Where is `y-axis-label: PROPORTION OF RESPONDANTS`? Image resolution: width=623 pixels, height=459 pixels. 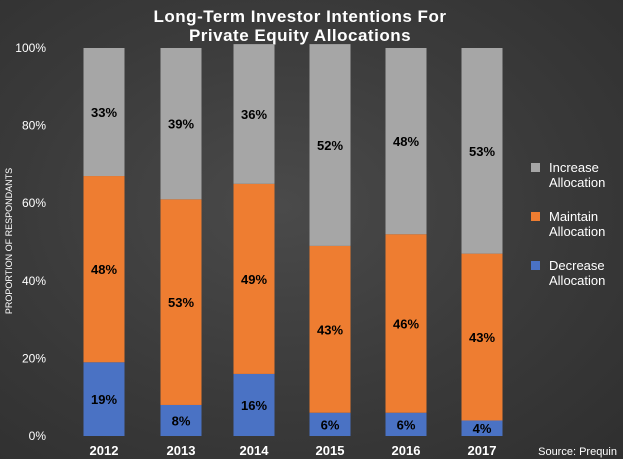
y-axis-label: PROPORTION OF RESPONDANTS is located at coordinates (9, 241).